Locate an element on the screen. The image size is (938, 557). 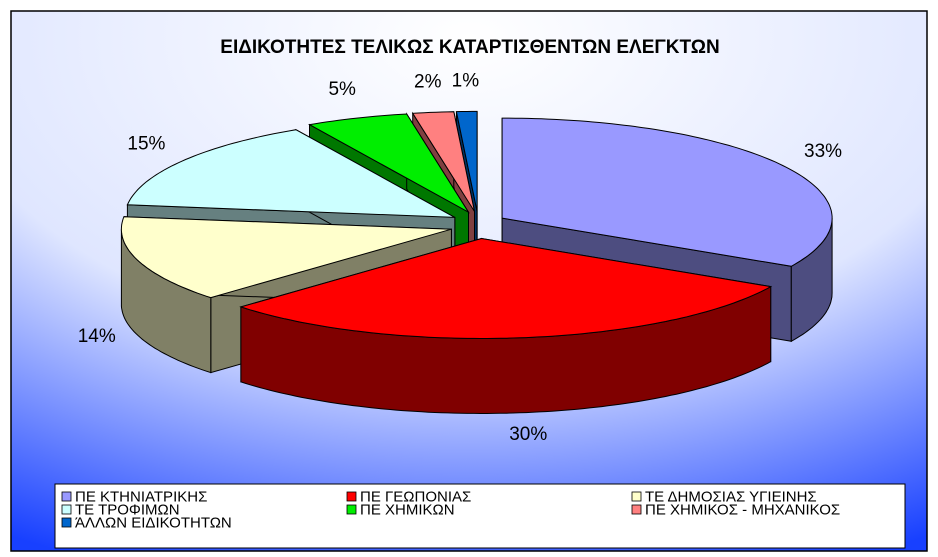
legend-label: ΠΕ ΚΤΗΝΙΑΤΡΙΚΗΣ is located at coordinates (141, 496).